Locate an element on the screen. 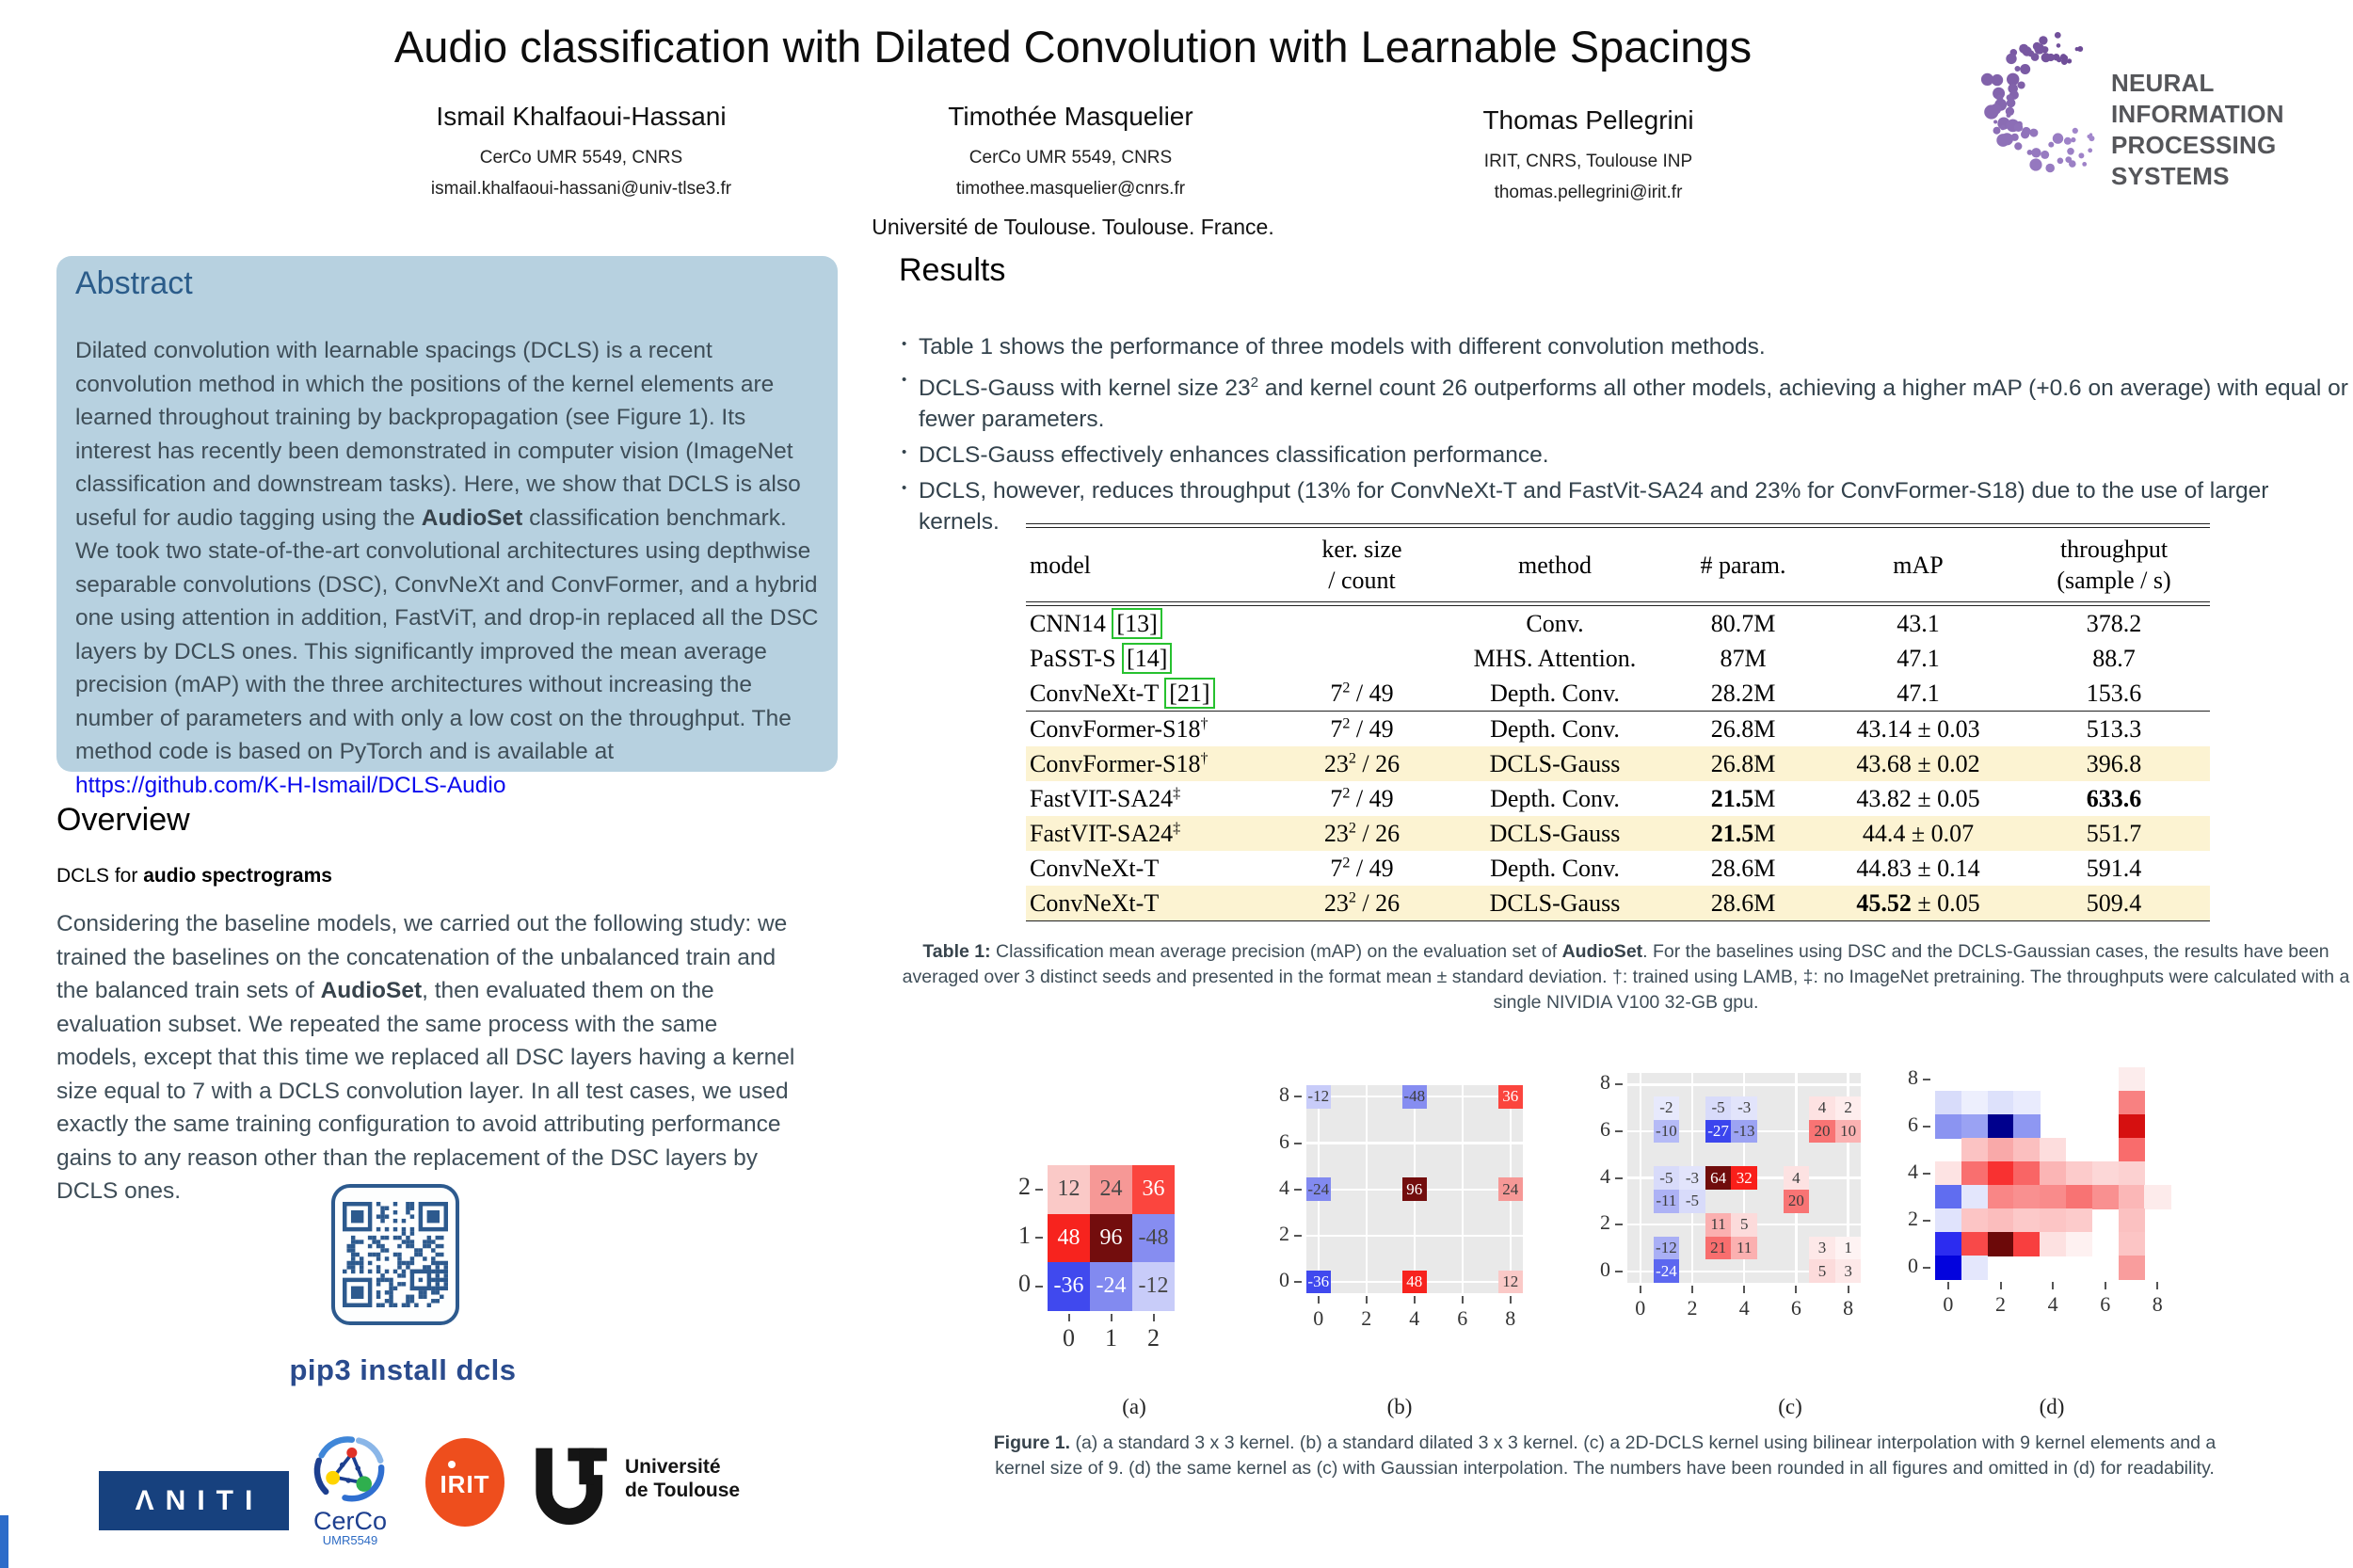 This screenshot has height=1568, width=2353. github-link: https://github.com/K-H-Ismail/DCLS-Audio is located at coordinates (290, 785).